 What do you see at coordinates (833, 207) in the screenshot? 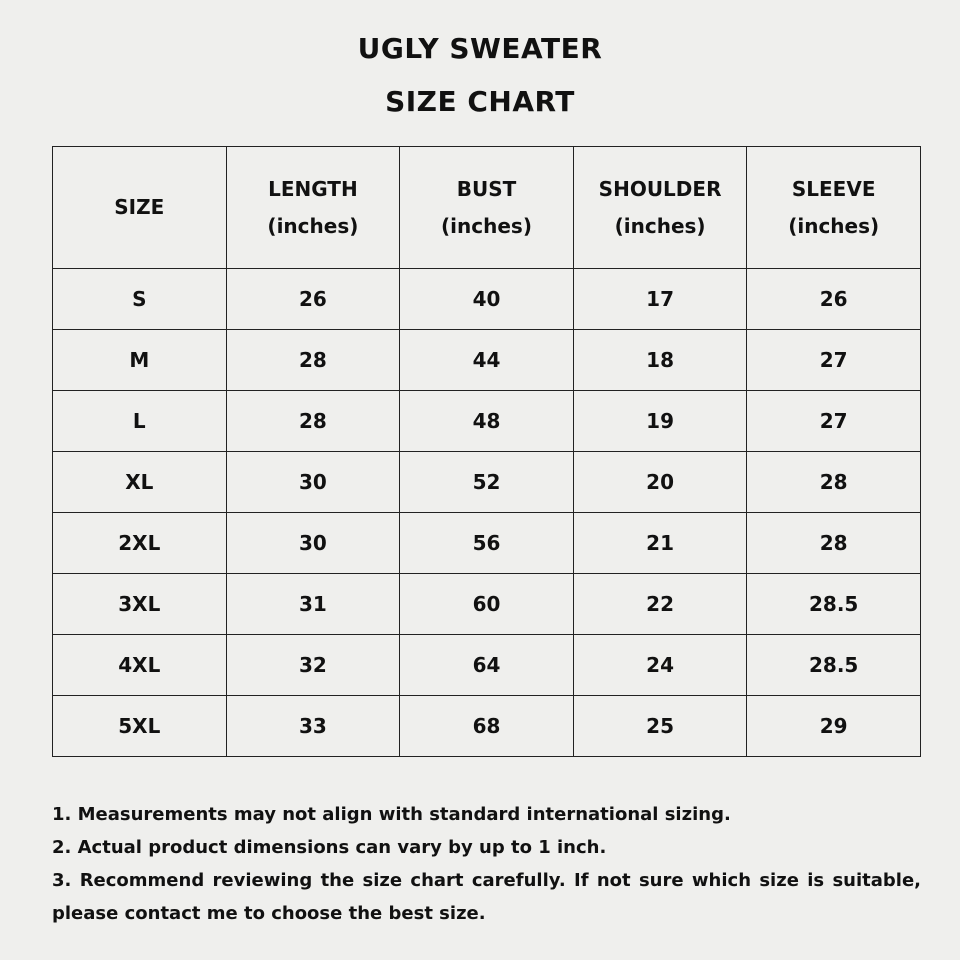
I see `column-header: SLEEVE (inches)` at bounding box center [833, 207].